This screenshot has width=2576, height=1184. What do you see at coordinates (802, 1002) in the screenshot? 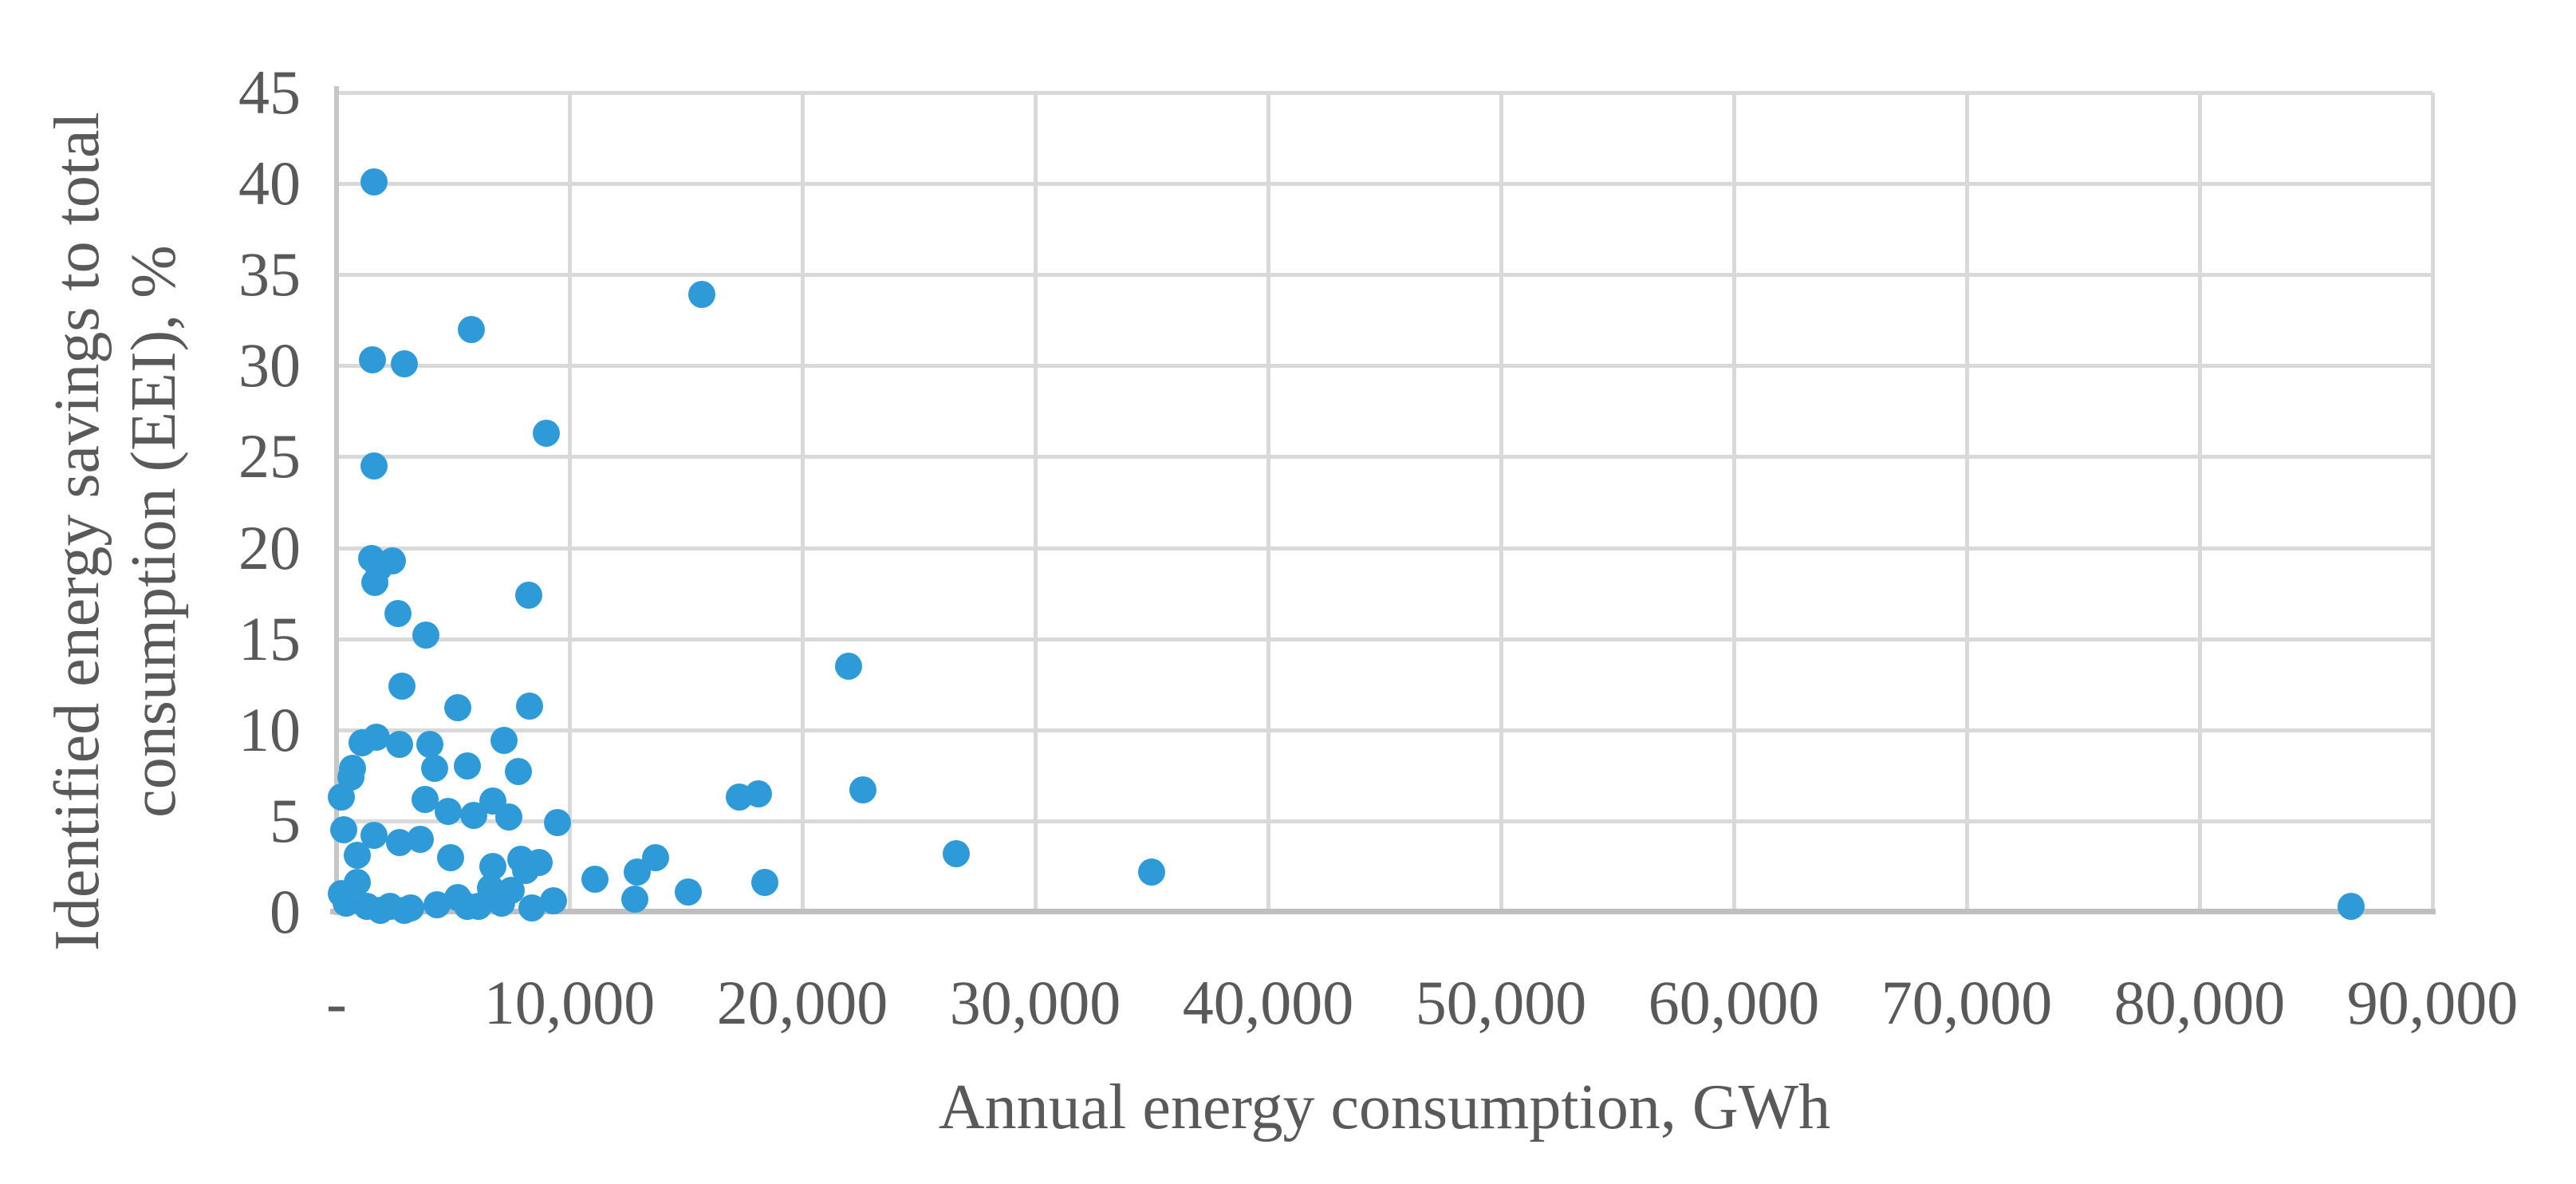
I see `x-tick-label-20,000: 20,000` at bounding box center [802, 1002].